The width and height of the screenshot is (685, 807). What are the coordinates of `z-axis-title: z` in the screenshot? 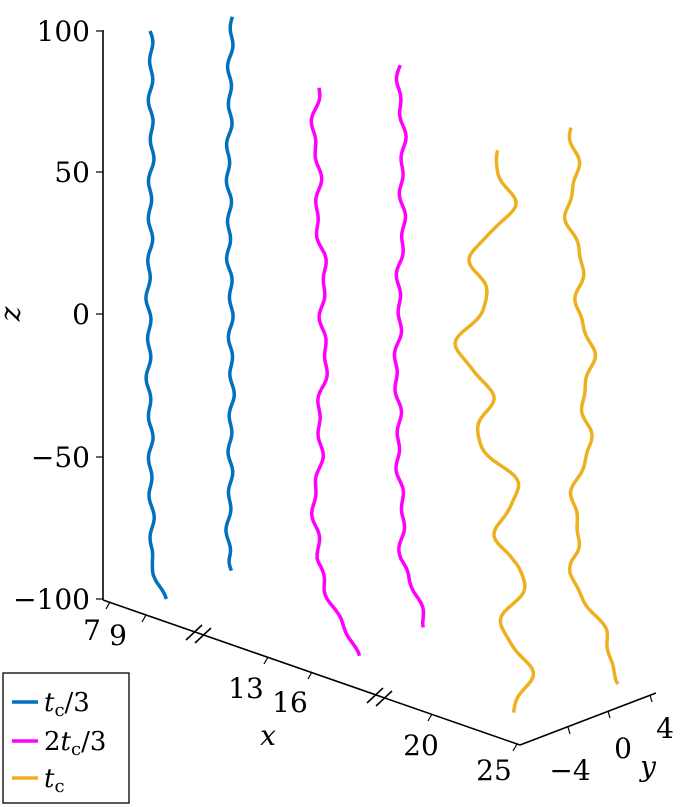 It's located at (13, 314).